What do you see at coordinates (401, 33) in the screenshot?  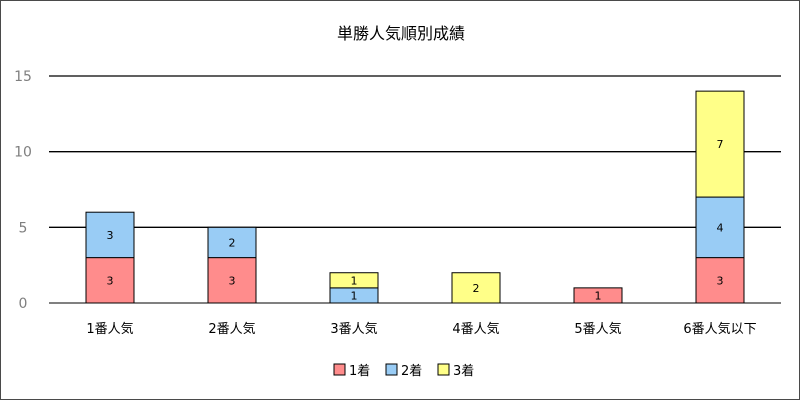 I see `chart-title: 単勝人気順別成績` at bounding box center [401, 33].